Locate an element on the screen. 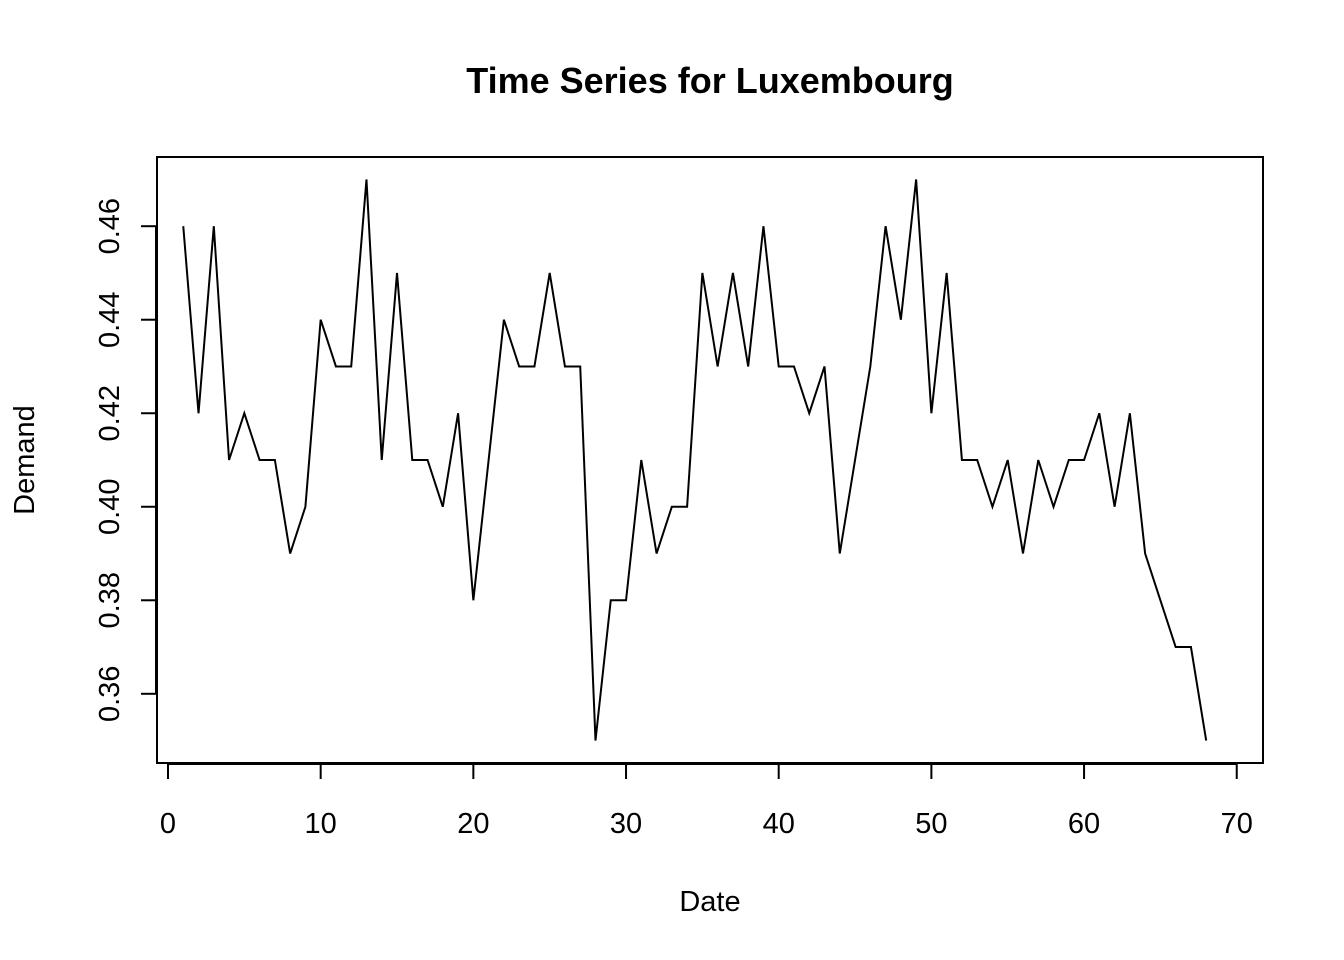 The height and width of the screenshot is (960, 1344). x-tick-label: 0 is located at coordinates (168, 824).